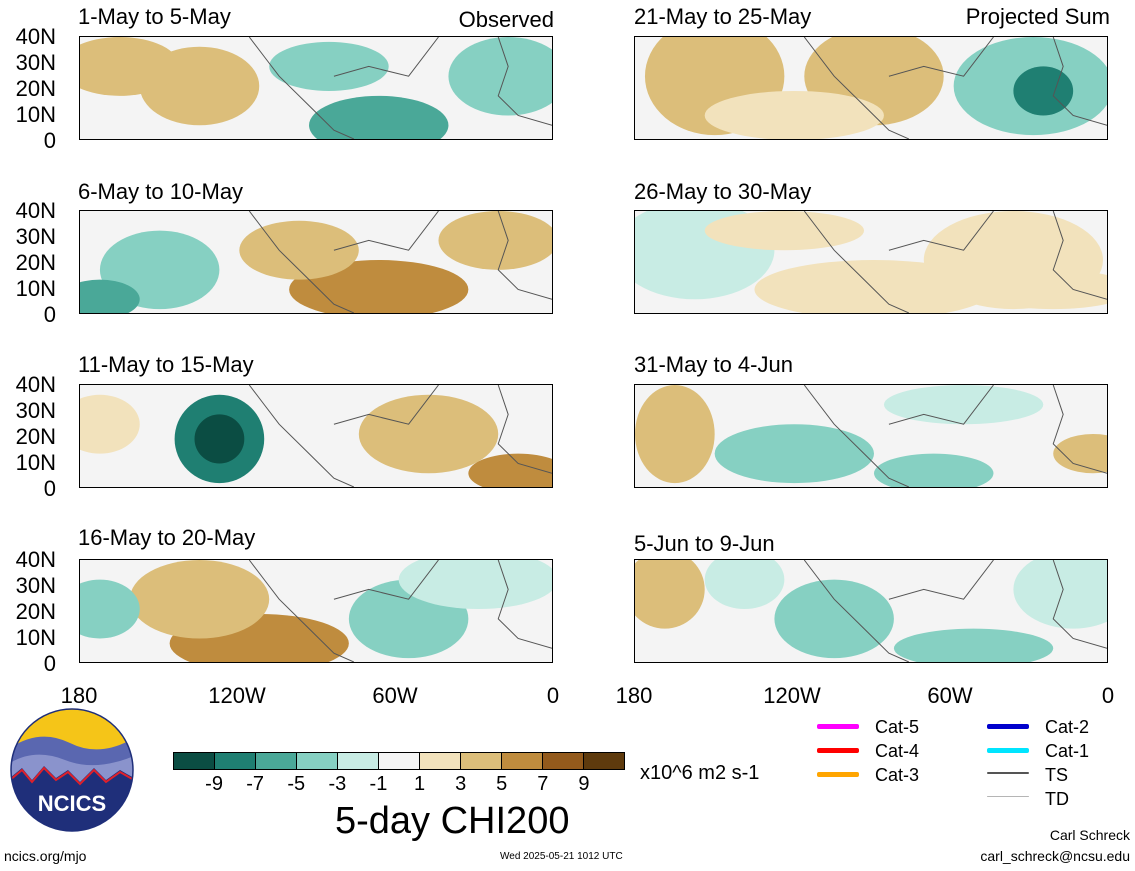  I want to click on colorbar-tick-label: 7, so click(543, 784).